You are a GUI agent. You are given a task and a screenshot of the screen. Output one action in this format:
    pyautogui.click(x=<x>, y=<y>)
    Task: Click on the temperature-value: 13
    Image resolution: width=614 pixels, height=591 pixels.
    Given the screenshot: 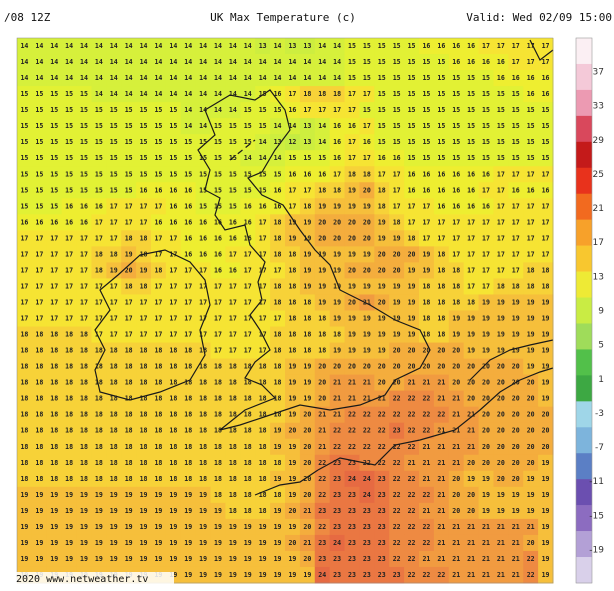 What is the action you would take?
    pyautogui.click(x=307, y=142)
    